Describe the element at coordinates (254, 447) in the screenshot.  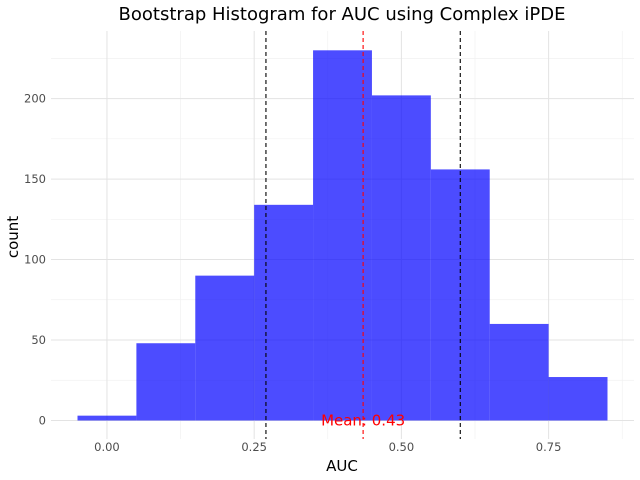
I see `x-tick-label: 0.25` at that location.